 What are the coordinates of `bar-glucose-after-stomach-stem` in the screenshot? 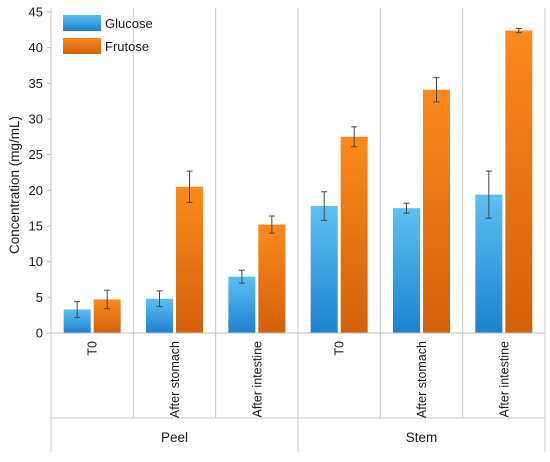 It's located at (406, 270).